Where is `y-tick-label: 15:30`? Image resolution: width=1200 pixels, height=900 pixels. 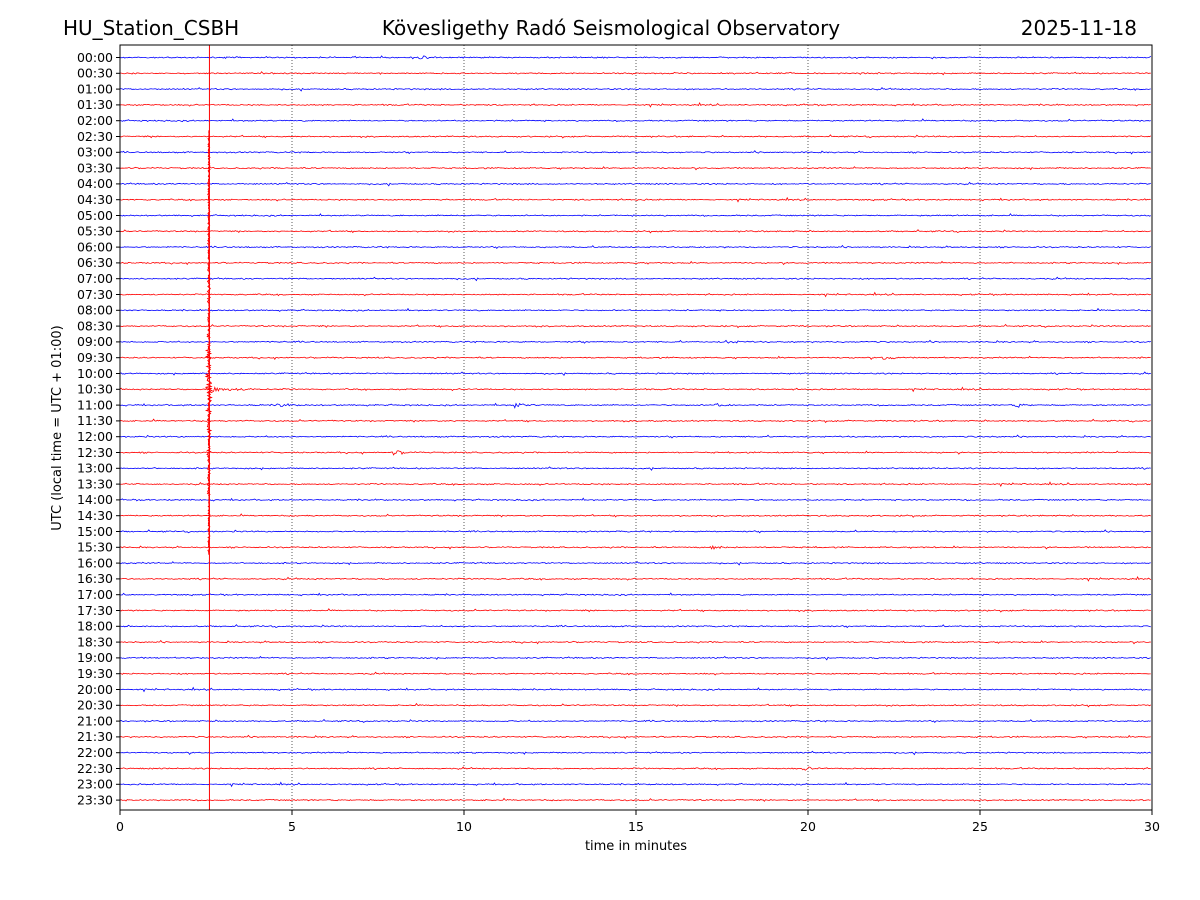 y-tick-label: 15:30 is located at coordinates (95, 547).